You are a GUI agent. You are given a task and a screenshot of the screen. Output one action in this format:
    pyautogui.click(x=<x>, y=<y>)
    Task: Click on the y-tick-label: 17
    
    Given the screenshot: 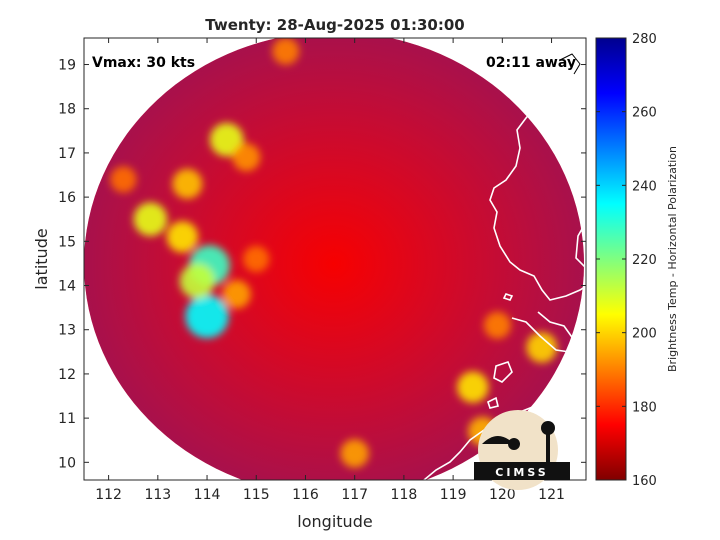 What is the action you would take?
    pyautogui.click(x=67, y=154)
    